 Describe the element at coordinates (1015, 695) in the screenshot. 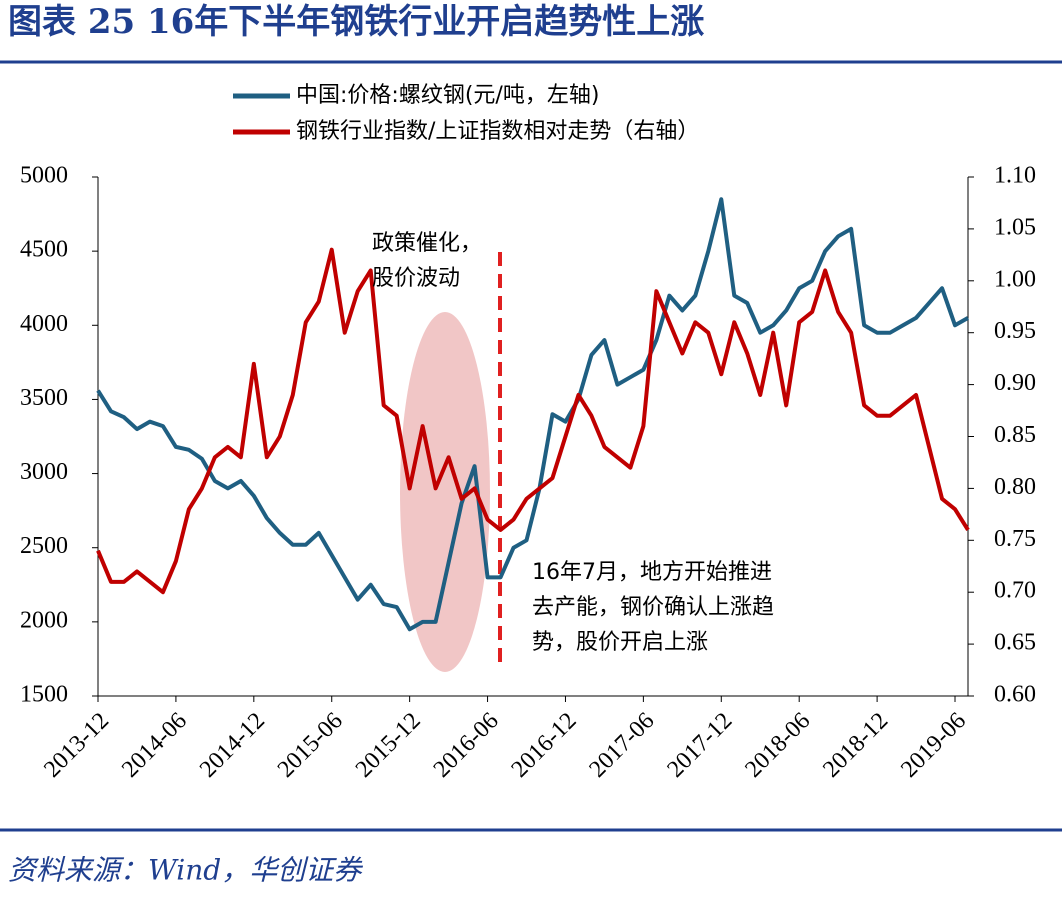

I see `y2-tick-label: 0.60` at that location.